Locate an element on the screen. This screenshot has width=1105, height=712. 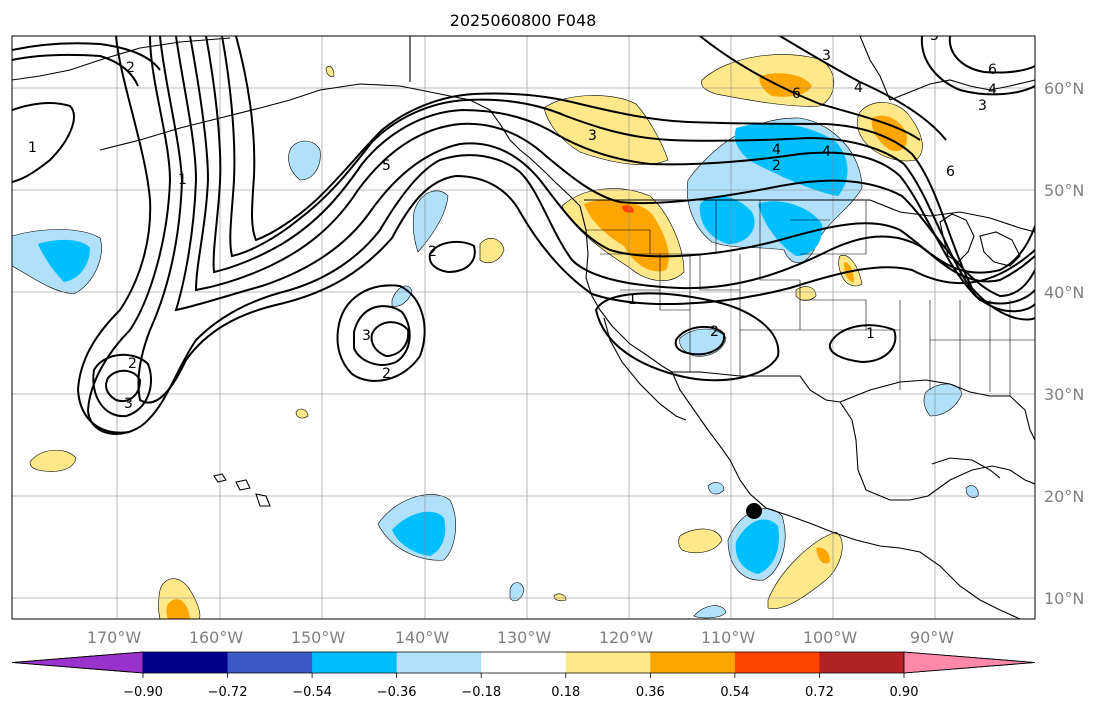
lon-label: 90°W is located at coordinates (932, 637).